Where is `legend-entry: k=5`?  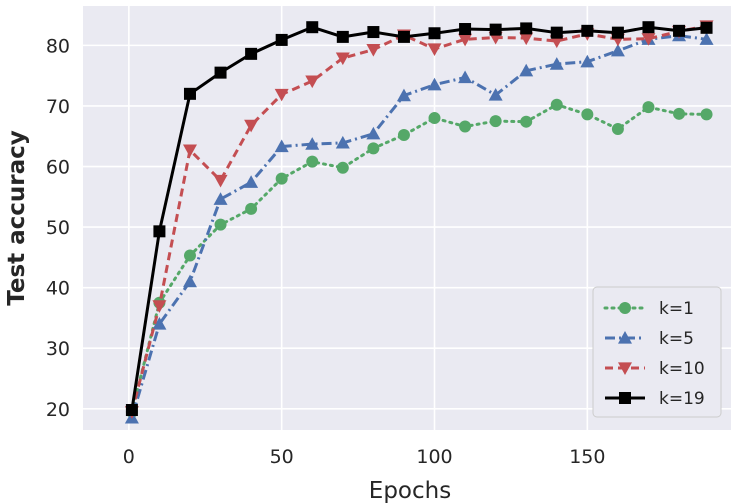 legend-entry: k=5 is located at coordinates (649, 339).